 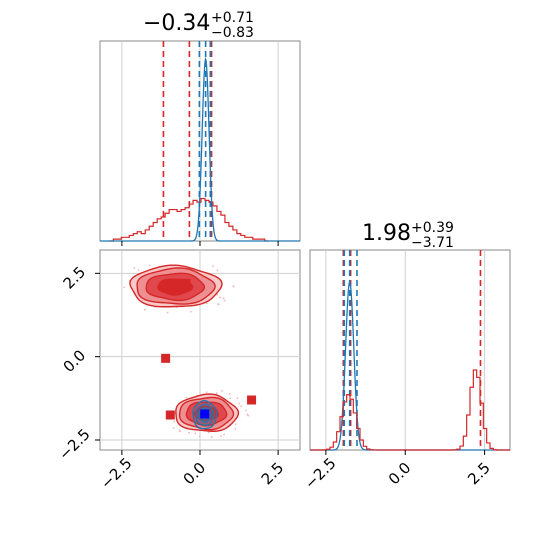 What do you see at coordinates (74, 444) in the screenshot?
I see `y-tick-label: −2.5` at bounding box center [74, 444].